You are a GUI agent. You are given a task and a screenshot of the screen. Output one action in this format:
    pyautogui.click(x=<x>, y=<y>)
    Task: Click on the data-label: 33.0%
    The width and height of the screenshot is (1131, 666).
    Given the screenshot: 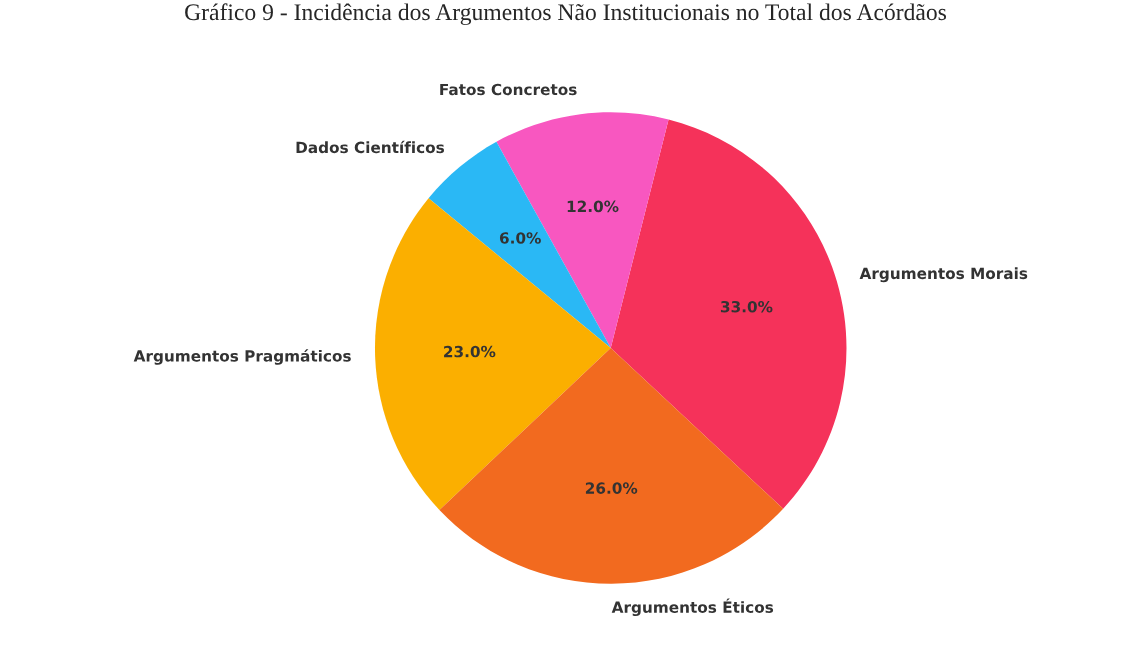 What is the action you would take?
    pyautogui.click(x=746, y=306)
    